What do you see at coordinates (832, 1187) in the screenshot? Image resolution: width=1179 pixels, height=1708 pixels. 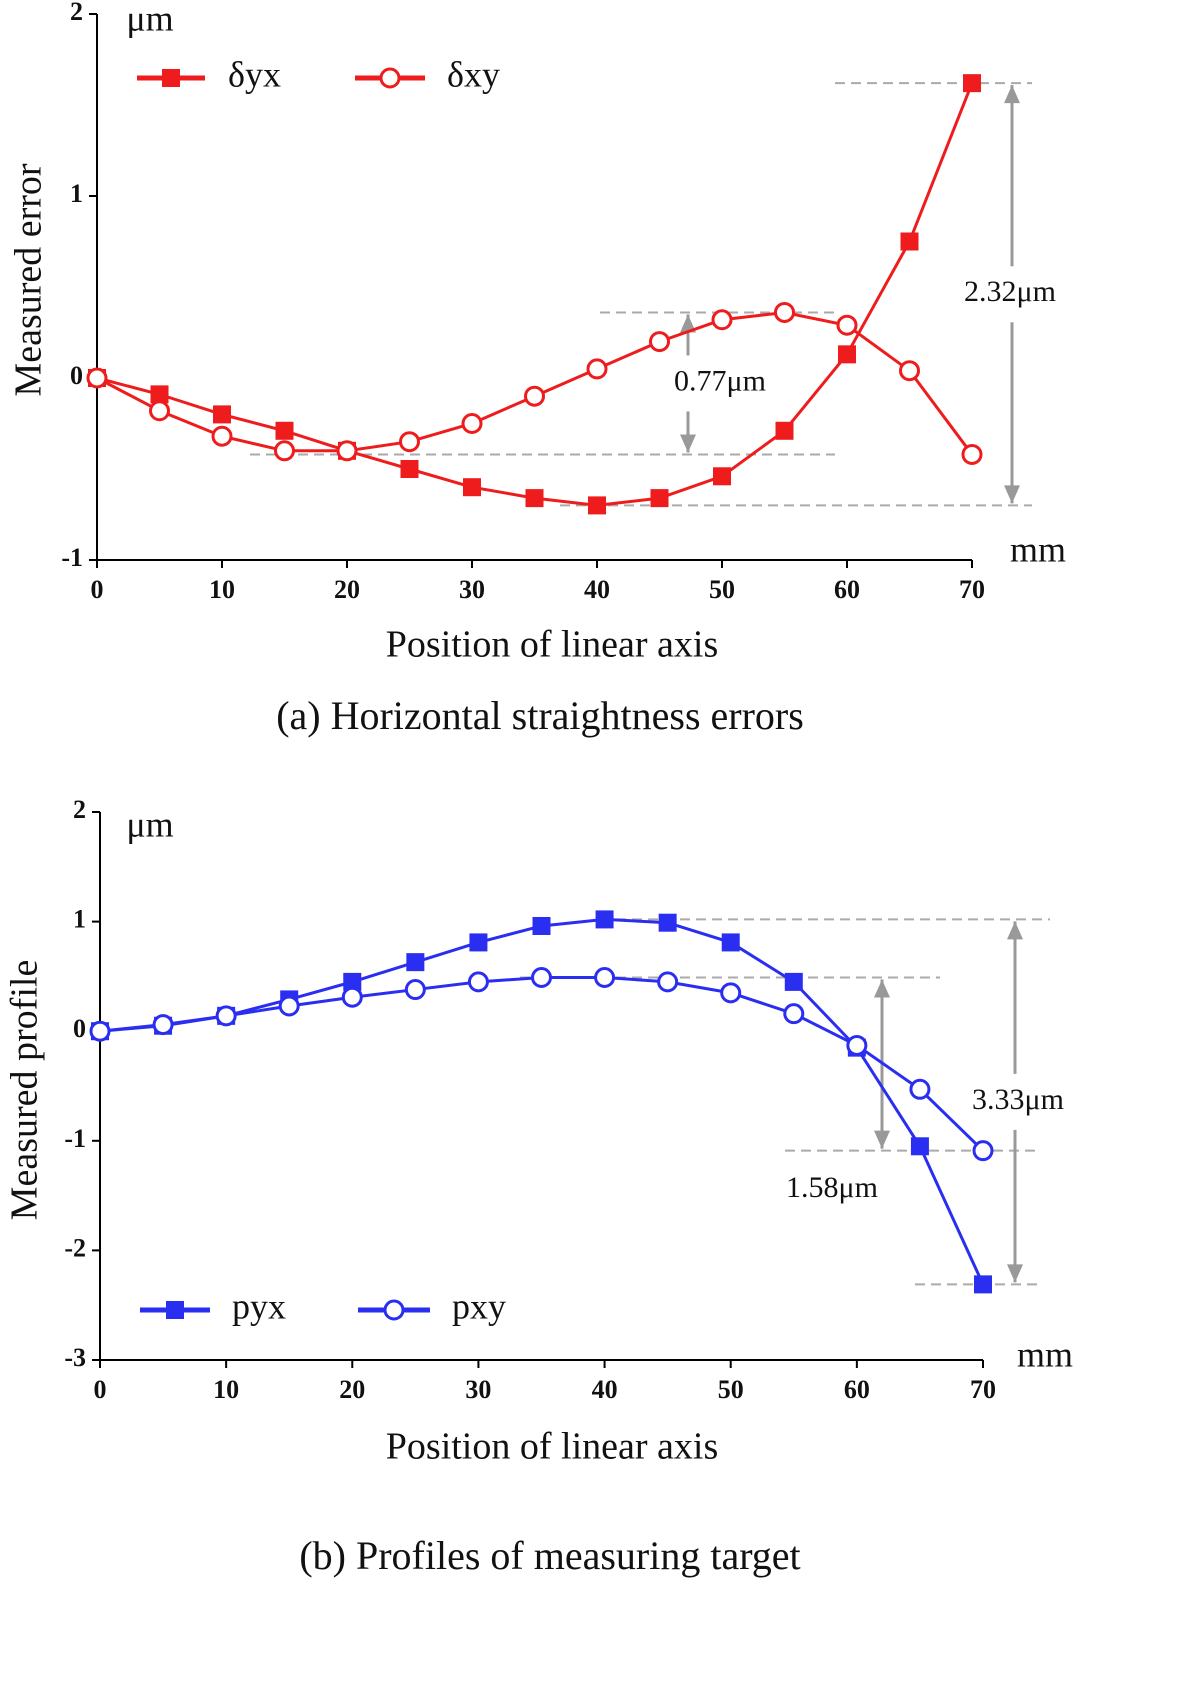 I see `annotation: 1.58μm` at bounding box center [832, 1187].